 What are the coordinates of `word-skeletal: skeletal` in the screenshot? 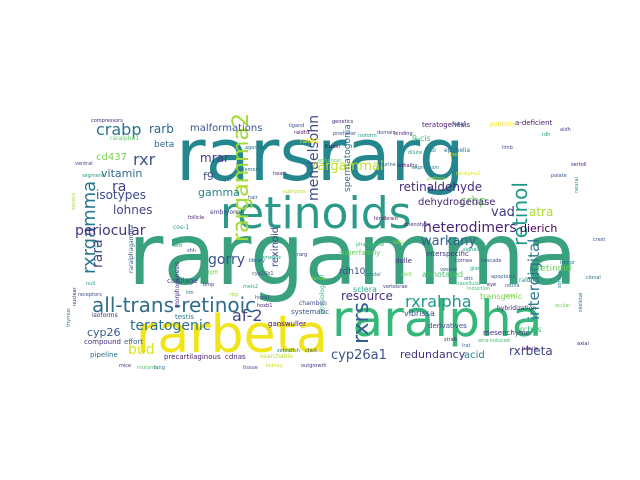 It's located at (581, 302).